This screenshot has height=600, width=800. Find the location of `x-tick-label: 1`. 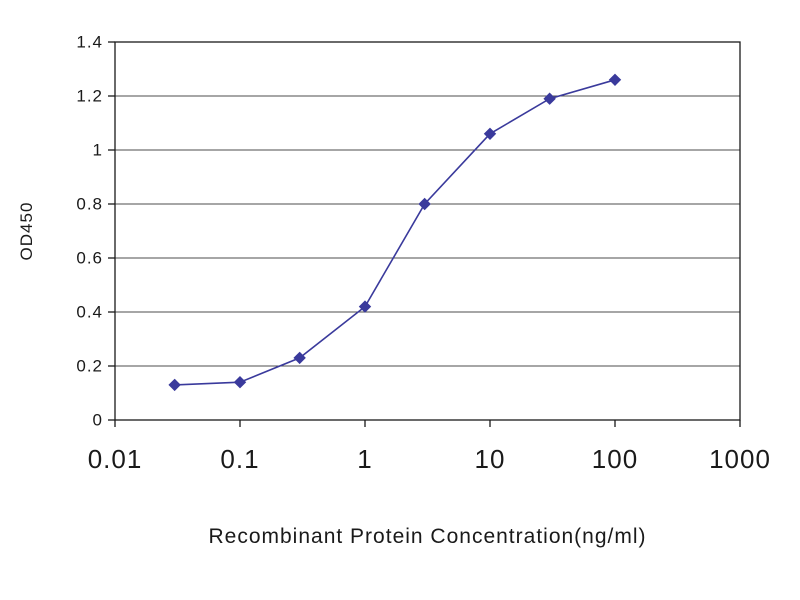

x-tick-label: 1 is located at coordinates (364, 459).